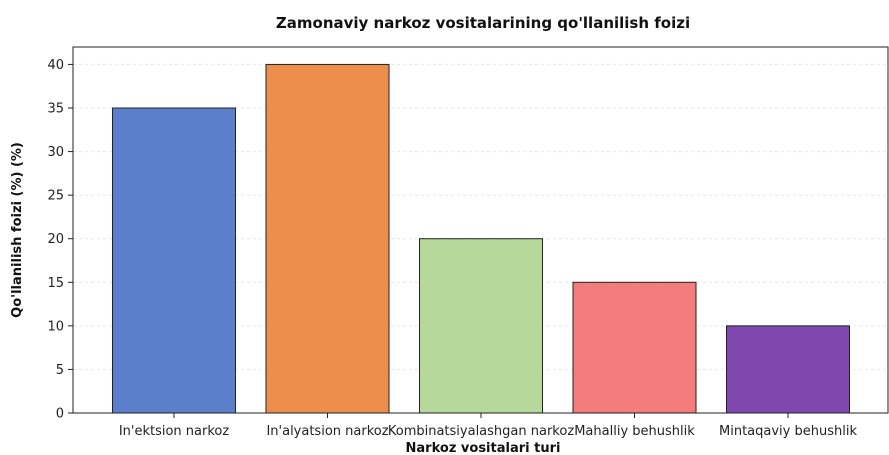  Describe the element at coordinates (55, 152) in the screenshot. I see `y-tick-label: 30` at that location.